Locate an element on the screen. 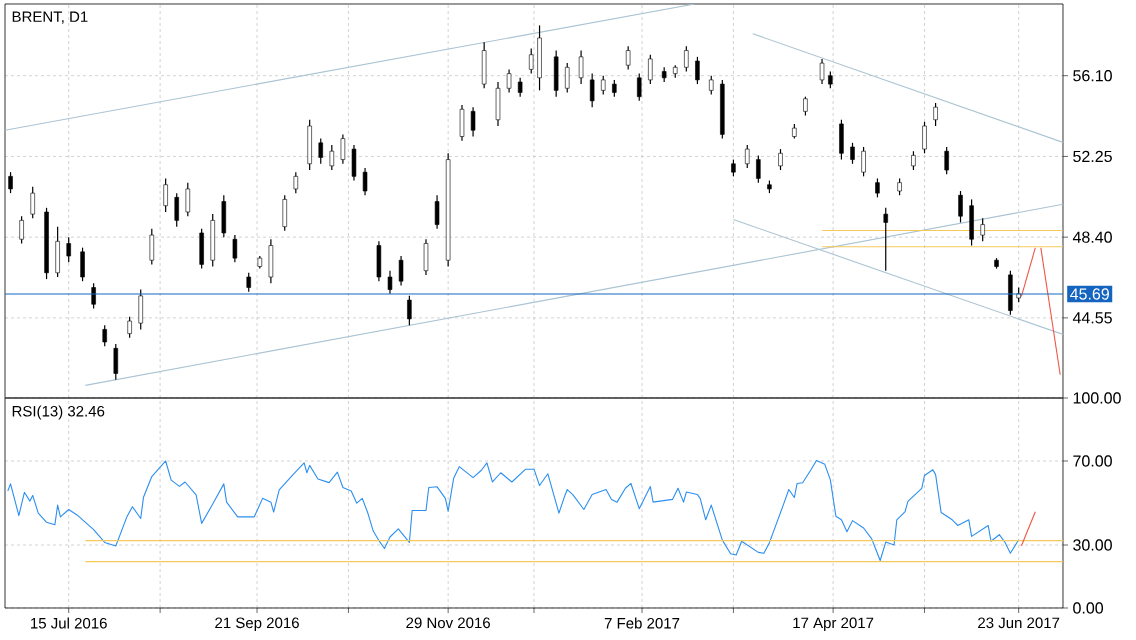 Image resolution: width=1136 pixels, height=640 pixels. y-tick-label: 44.55 is located at coordinates (1092, 318).